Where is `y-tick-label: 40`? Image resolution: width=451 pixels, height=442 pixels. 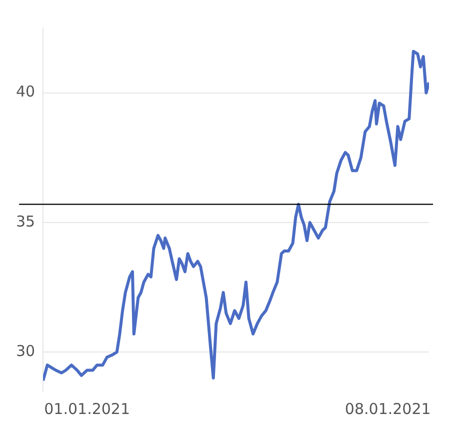
y-tick-label: 40 is located at coordinates (26, 91).